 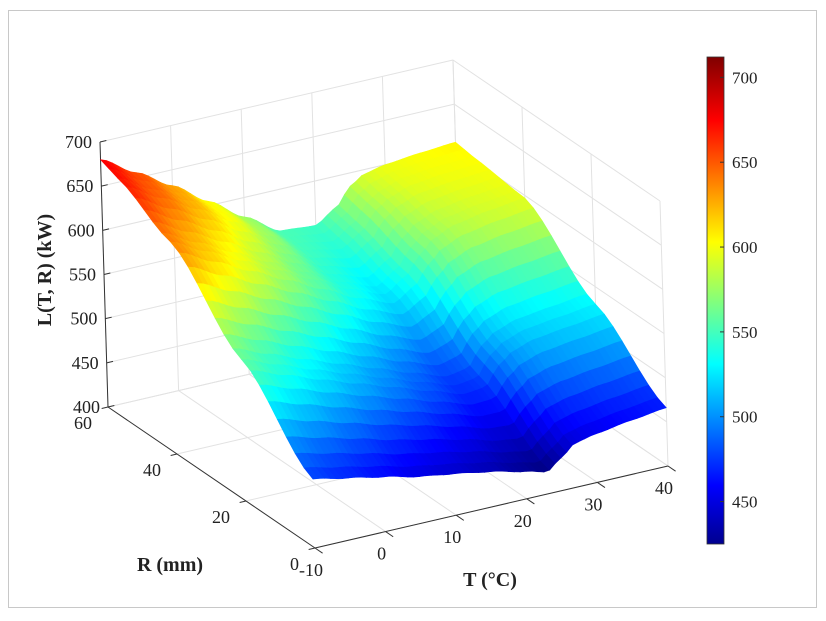 I want to click on colorbar-ticks: 450 500 550 600 650 700, so click(x=739, y=290).